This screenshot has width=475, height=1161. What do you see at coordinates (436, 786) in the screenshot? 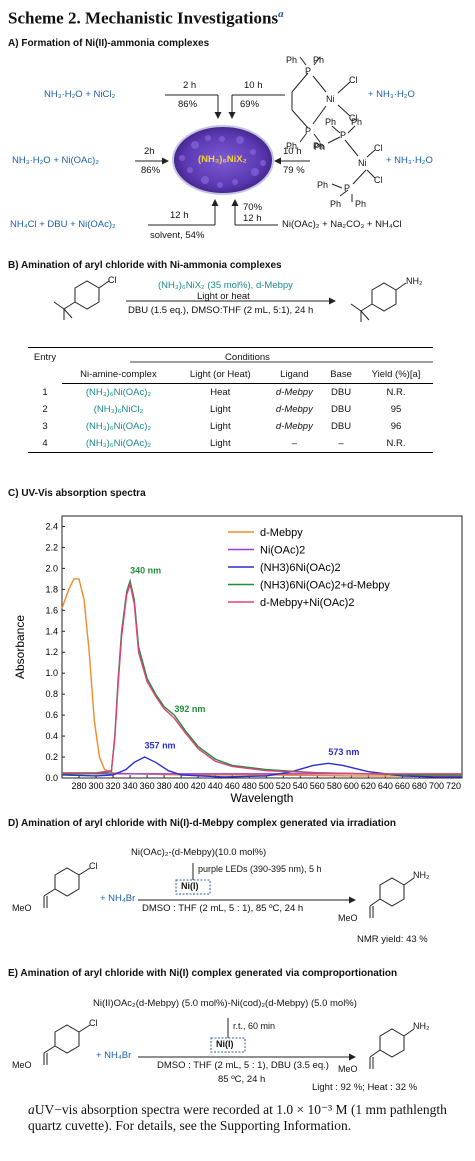
I see `x-tick-label: 700` at bounding box center [436, 786].